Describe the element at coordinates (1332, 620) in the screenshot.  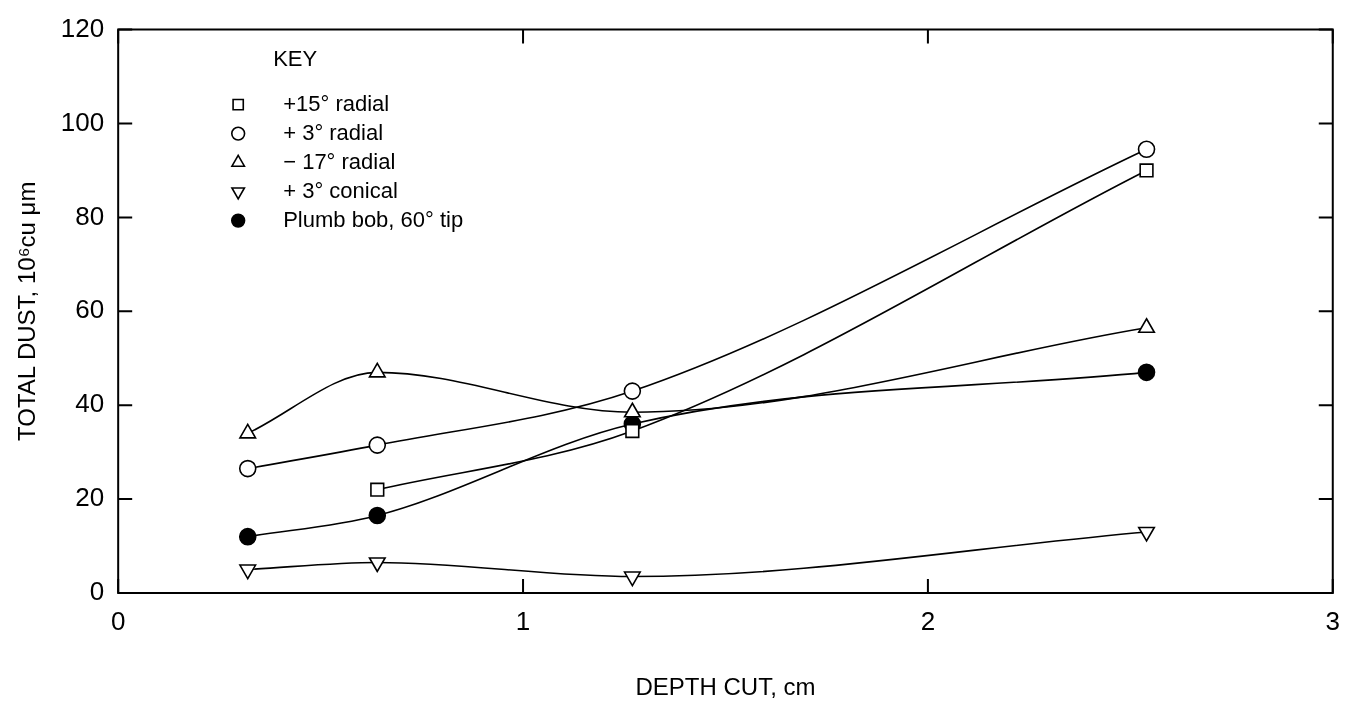
I see `x-tick-label: 3` at that location.